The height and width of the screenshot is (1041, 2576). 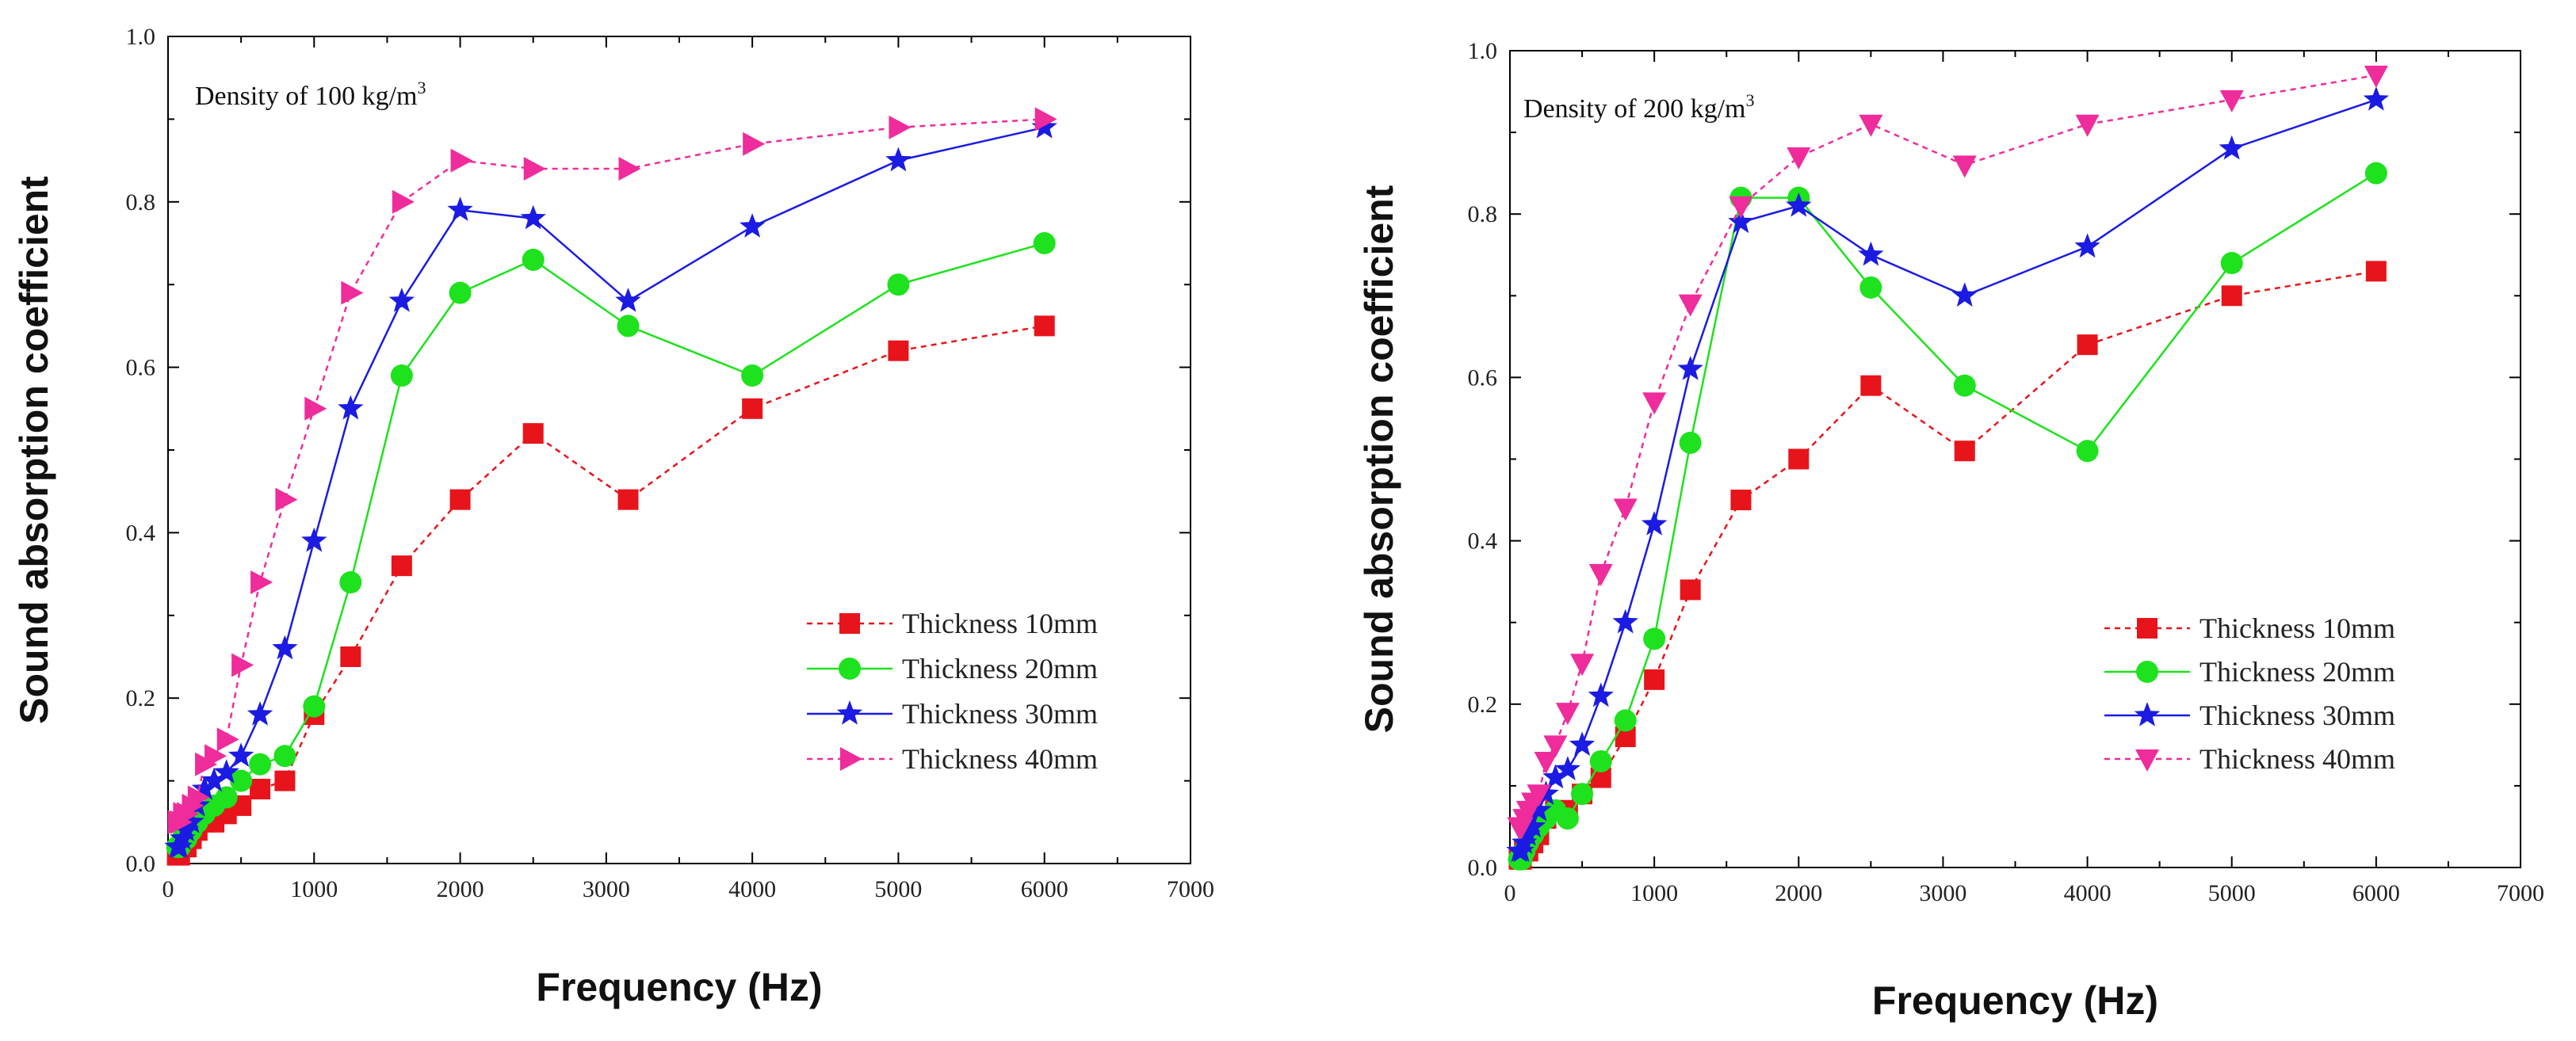 What do you see at coordinates (1000, 623) in the screenshot?
I see `legend-label: Thickness 10mm` at bounding box center [1000, 623].